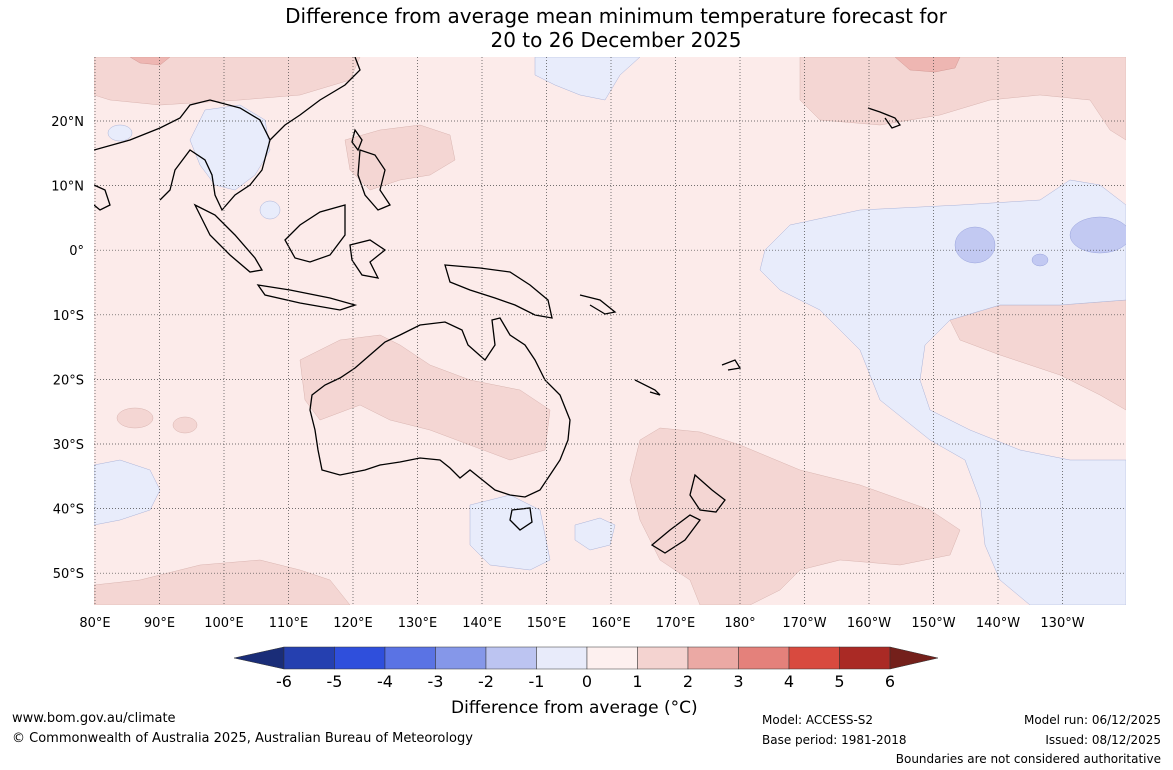 This screenshot has width=1173, height=770. Describe the element at coordinates (418, 623) in the screenshot. I see `lon-label: 130°E` at that location.